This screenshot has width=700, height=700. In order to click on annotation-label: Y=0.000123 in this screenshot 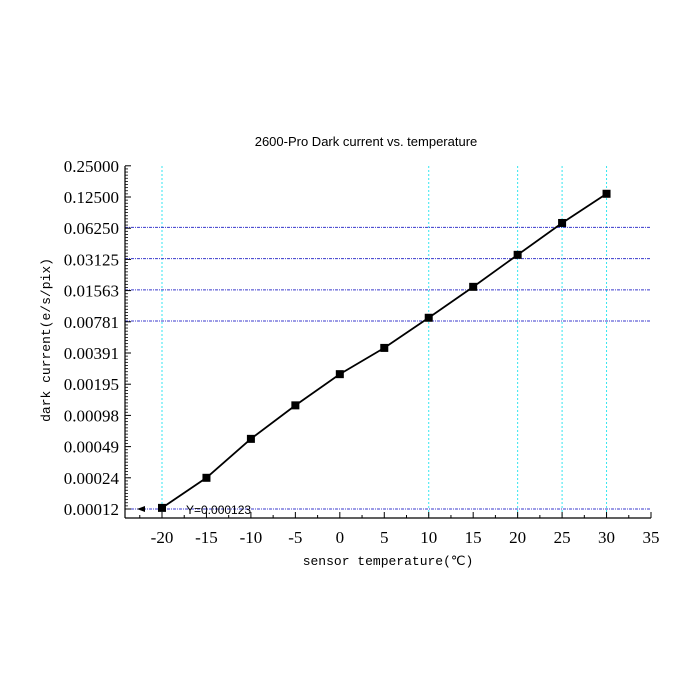, I will do `click(218, 510)`.